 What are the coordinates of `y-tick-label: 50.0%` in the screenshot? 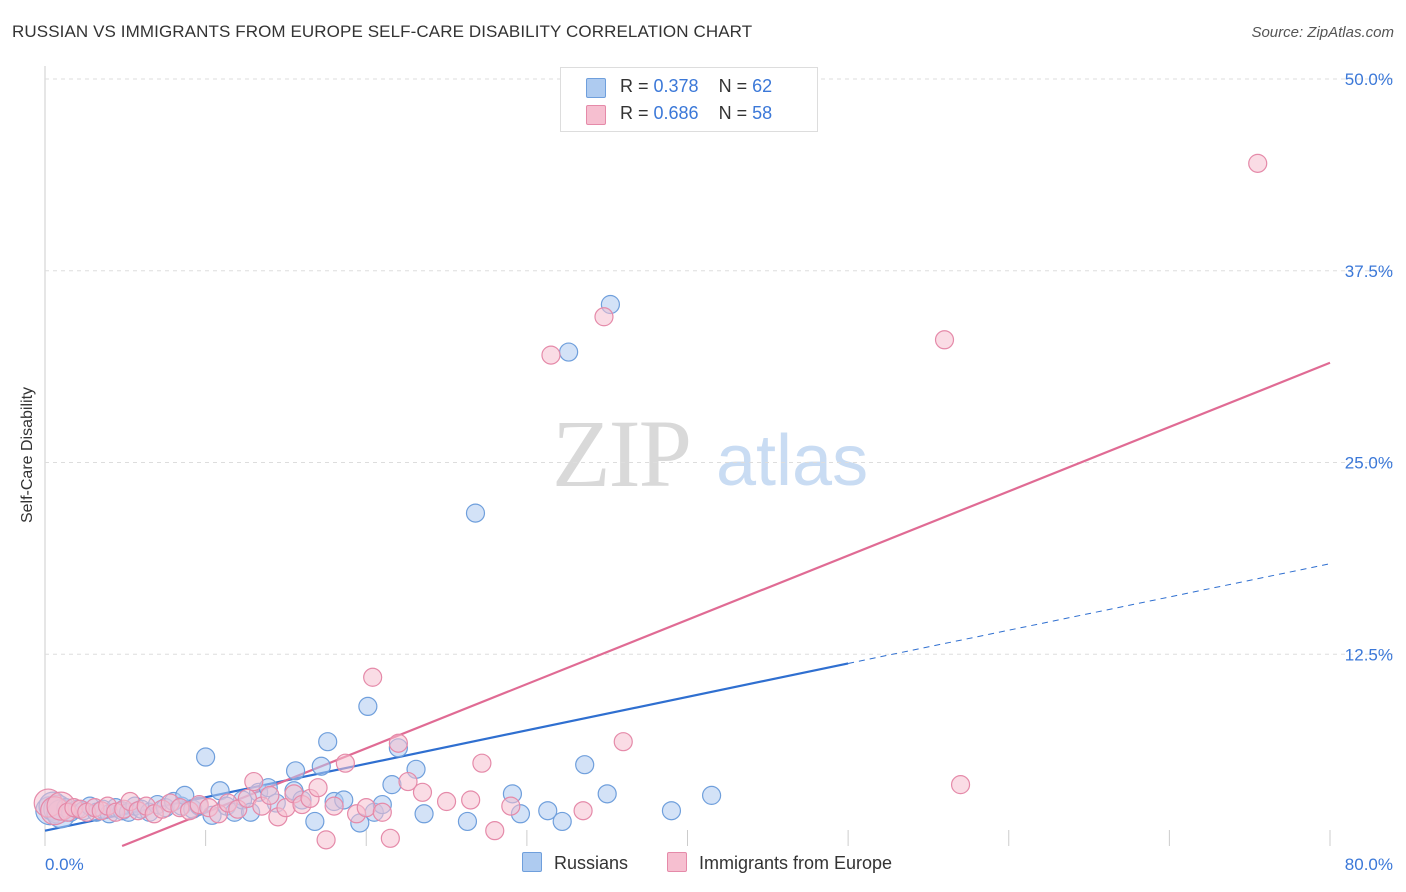 It's located at (1369, 79).